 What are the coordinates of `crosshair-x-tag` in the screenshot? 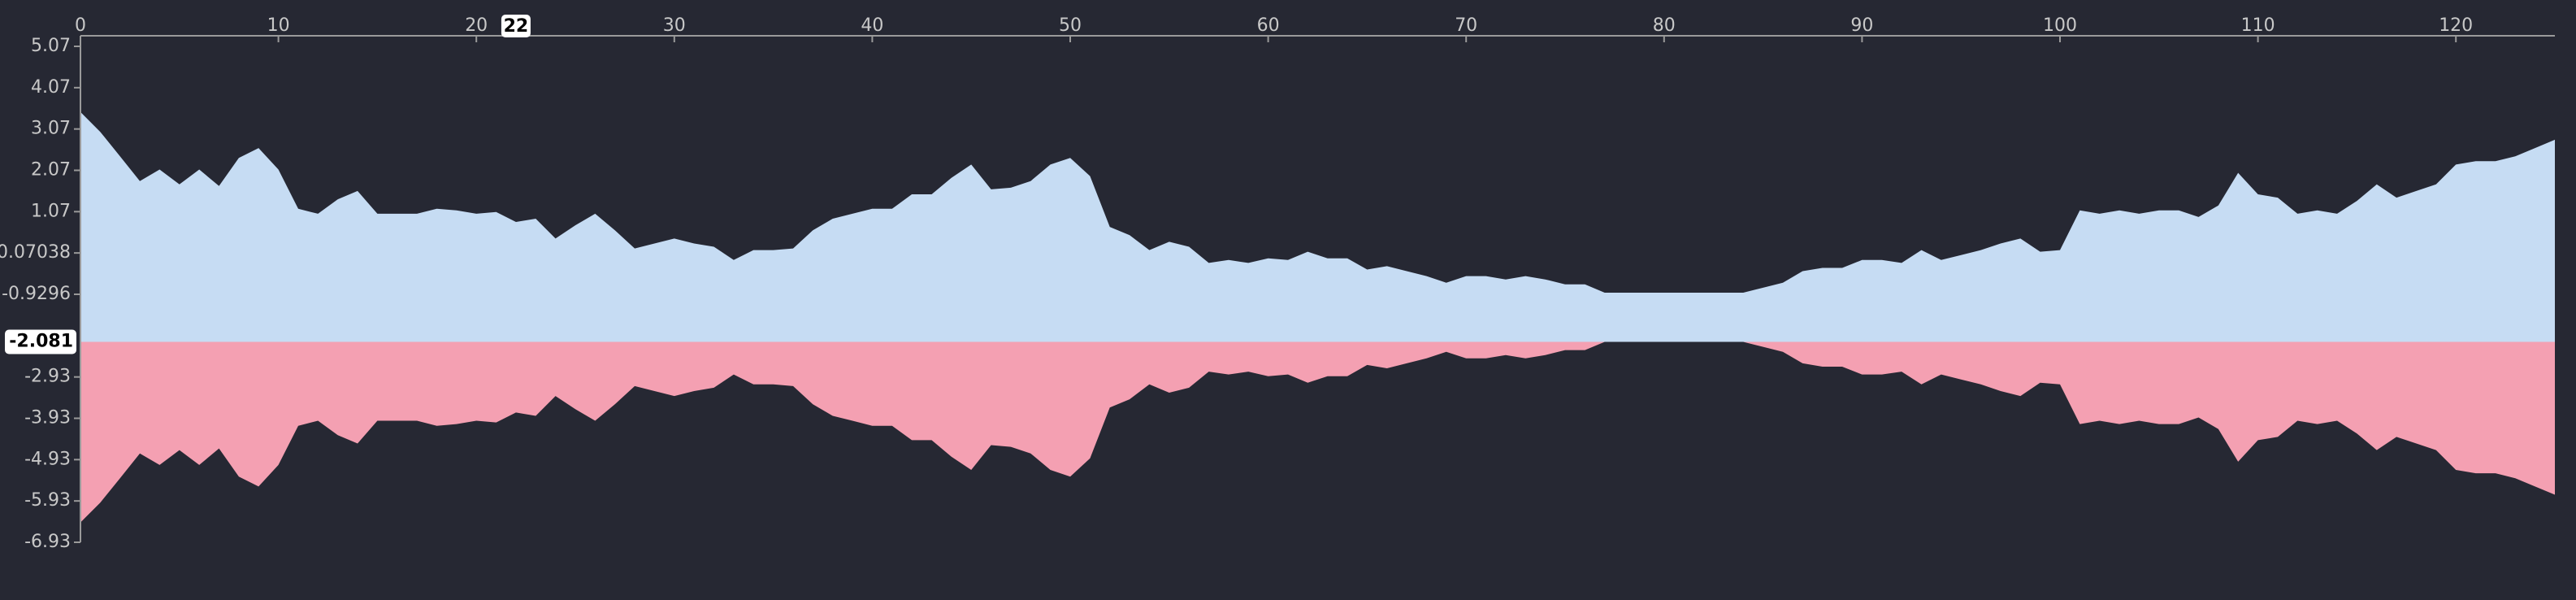 It's located at (516, 26).